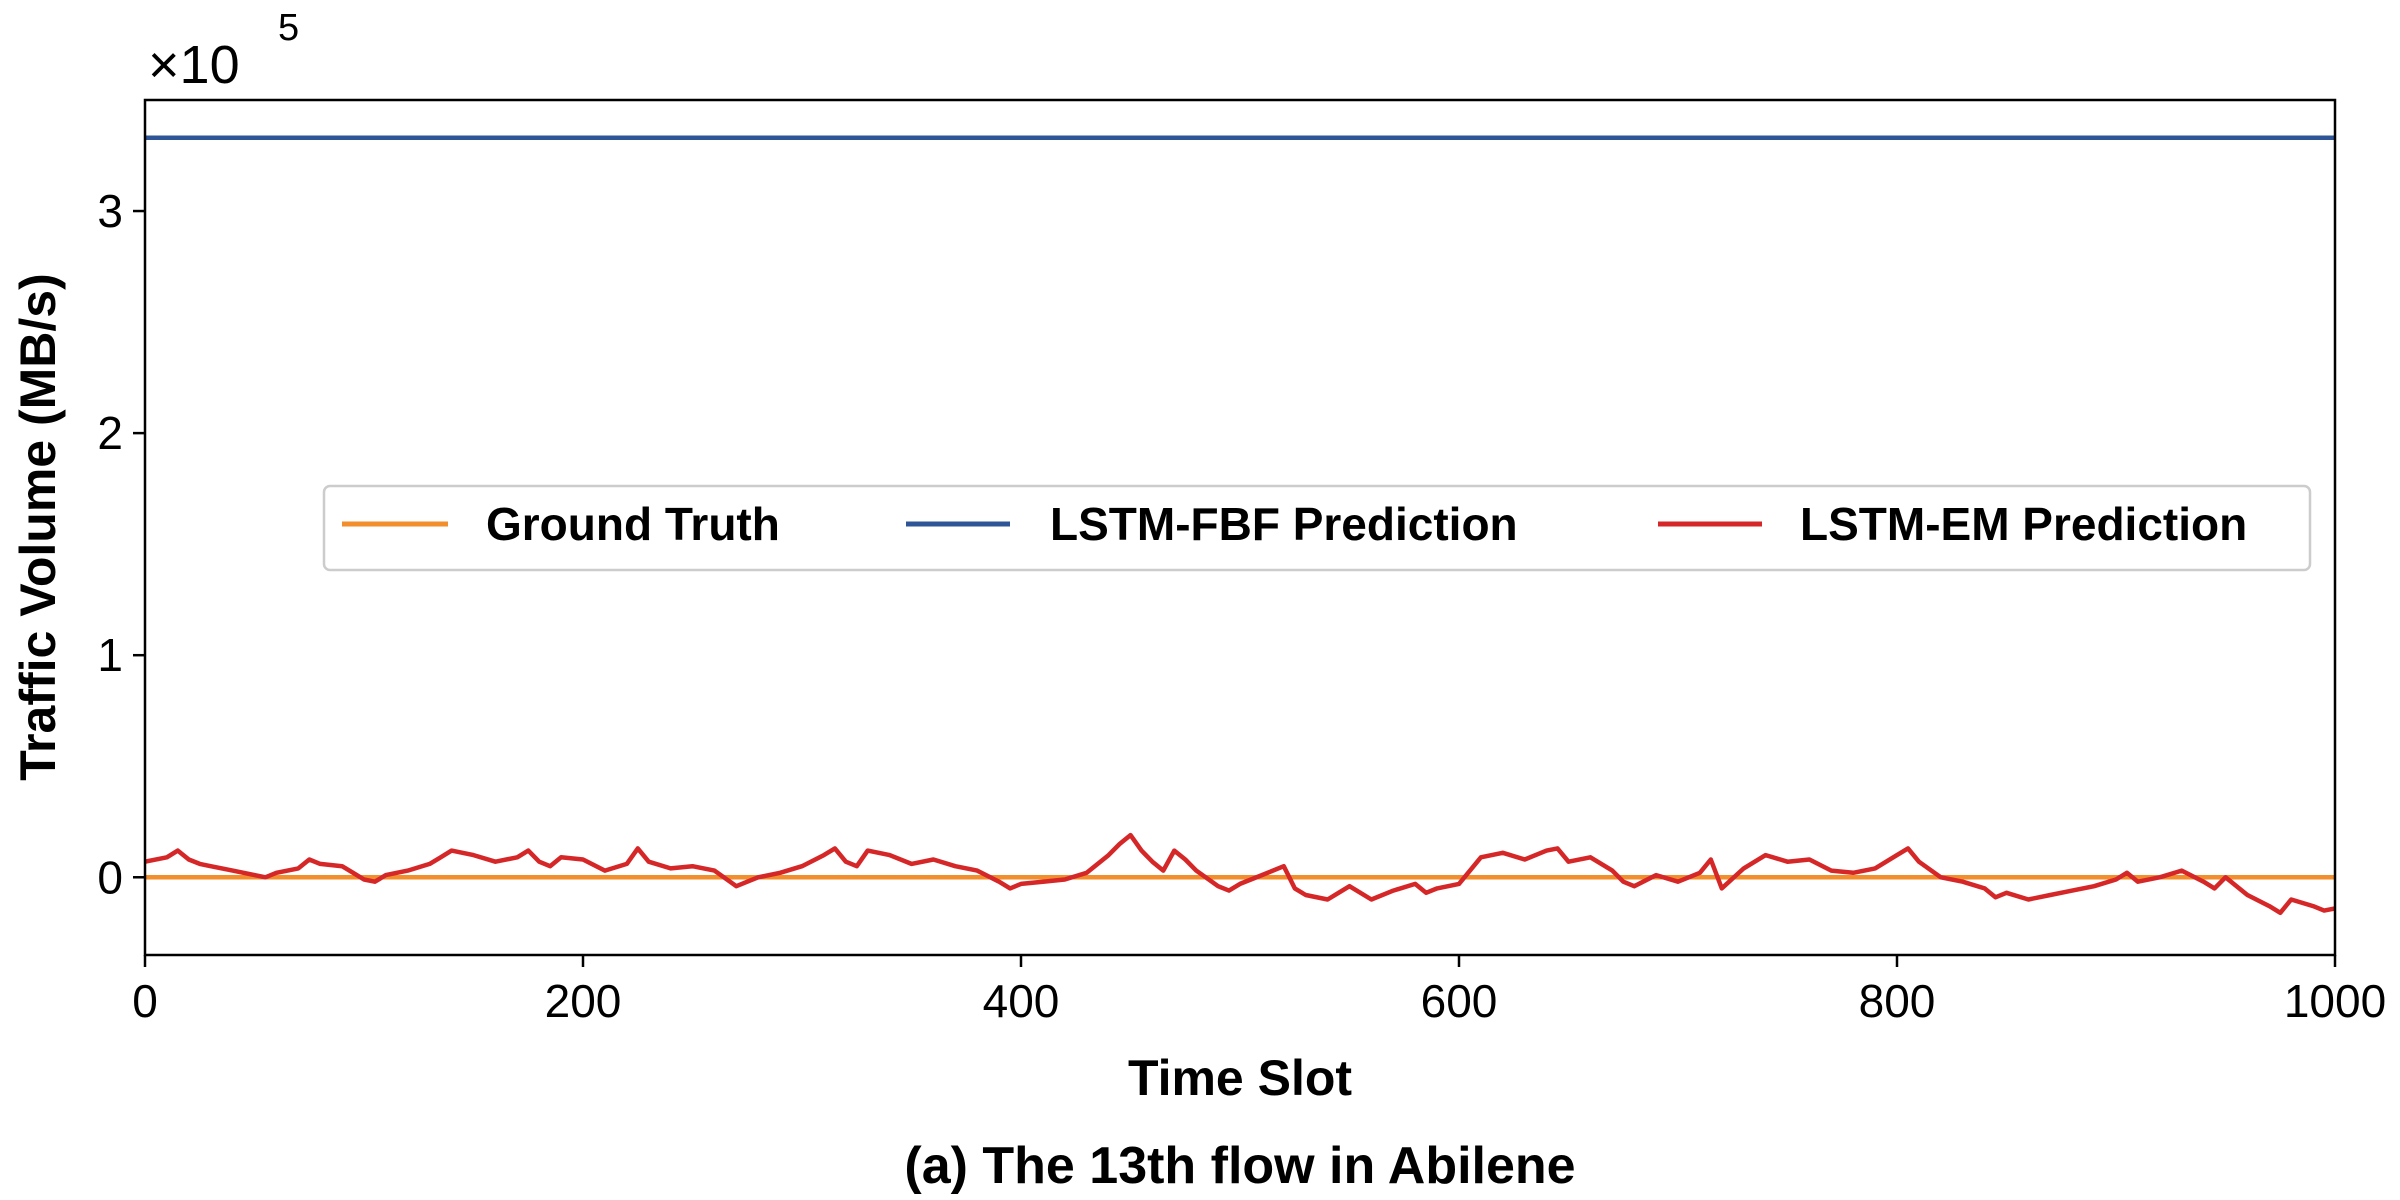 This screenshot has width=2400, height=1200. Describe the element at coordinates (1240, 1078) in the screenshot. I see `x-axis-title: Time Slot` at that location.